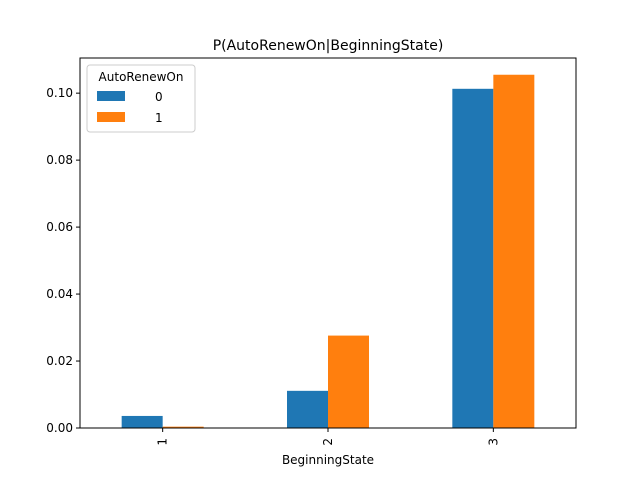  I want to click on legend-title: AutoRenewOn, so click(141, 77).